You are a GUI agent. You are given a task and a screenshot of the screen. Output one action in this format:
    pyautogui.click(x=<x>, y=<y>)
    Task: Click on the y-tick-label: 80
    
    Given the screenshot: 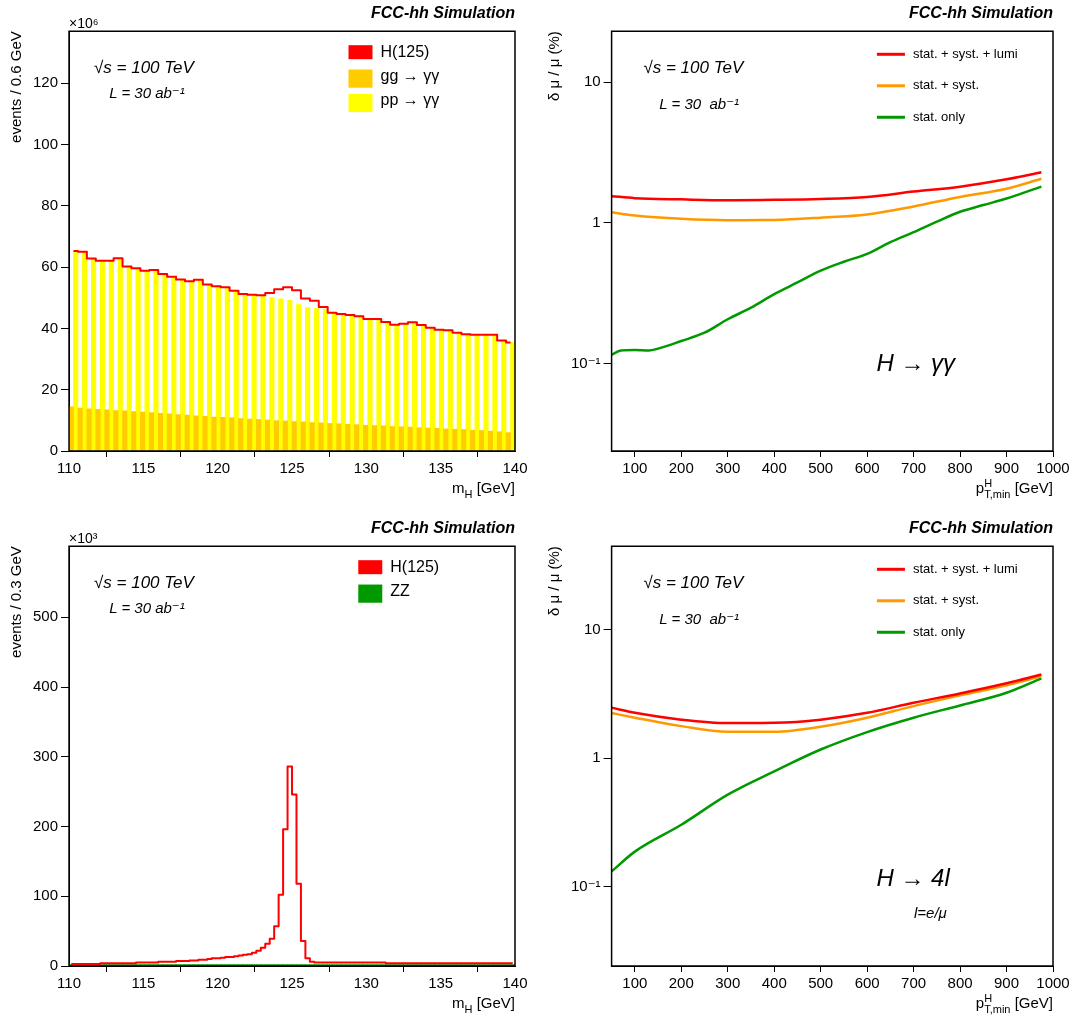 What is the action you would take?
    pyautogui.click(x=50, y=204)
    